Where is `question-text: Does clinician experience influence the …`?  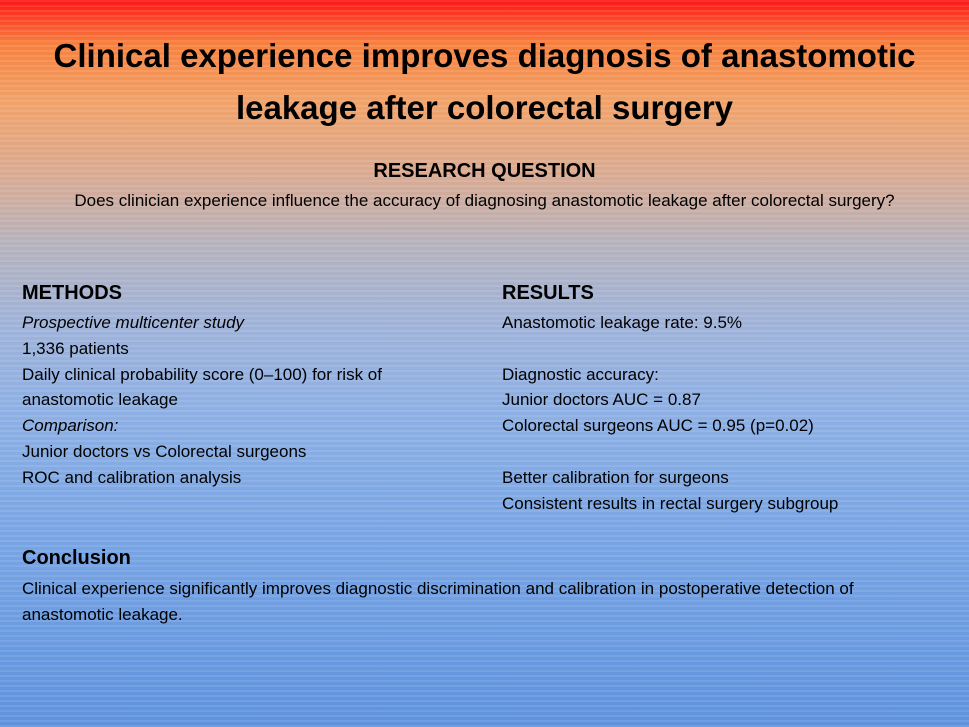 question-text: Does clinician experience influence the … is located at coordinates (484, 200).